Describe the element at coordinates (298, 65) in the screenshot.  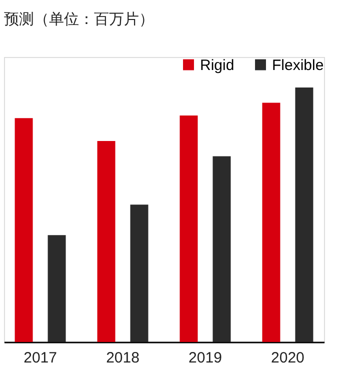
I see `legend-label: Flexible` at that location.